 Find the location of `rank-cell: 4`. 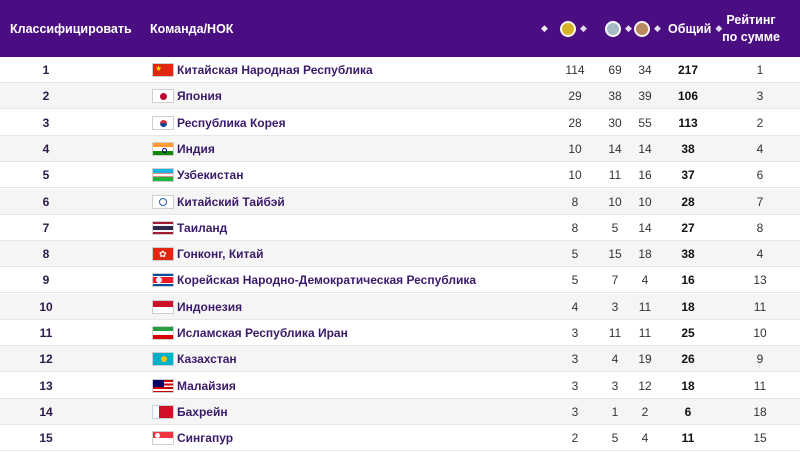

rank-cell: 4 is located at coordinates (46, 148).